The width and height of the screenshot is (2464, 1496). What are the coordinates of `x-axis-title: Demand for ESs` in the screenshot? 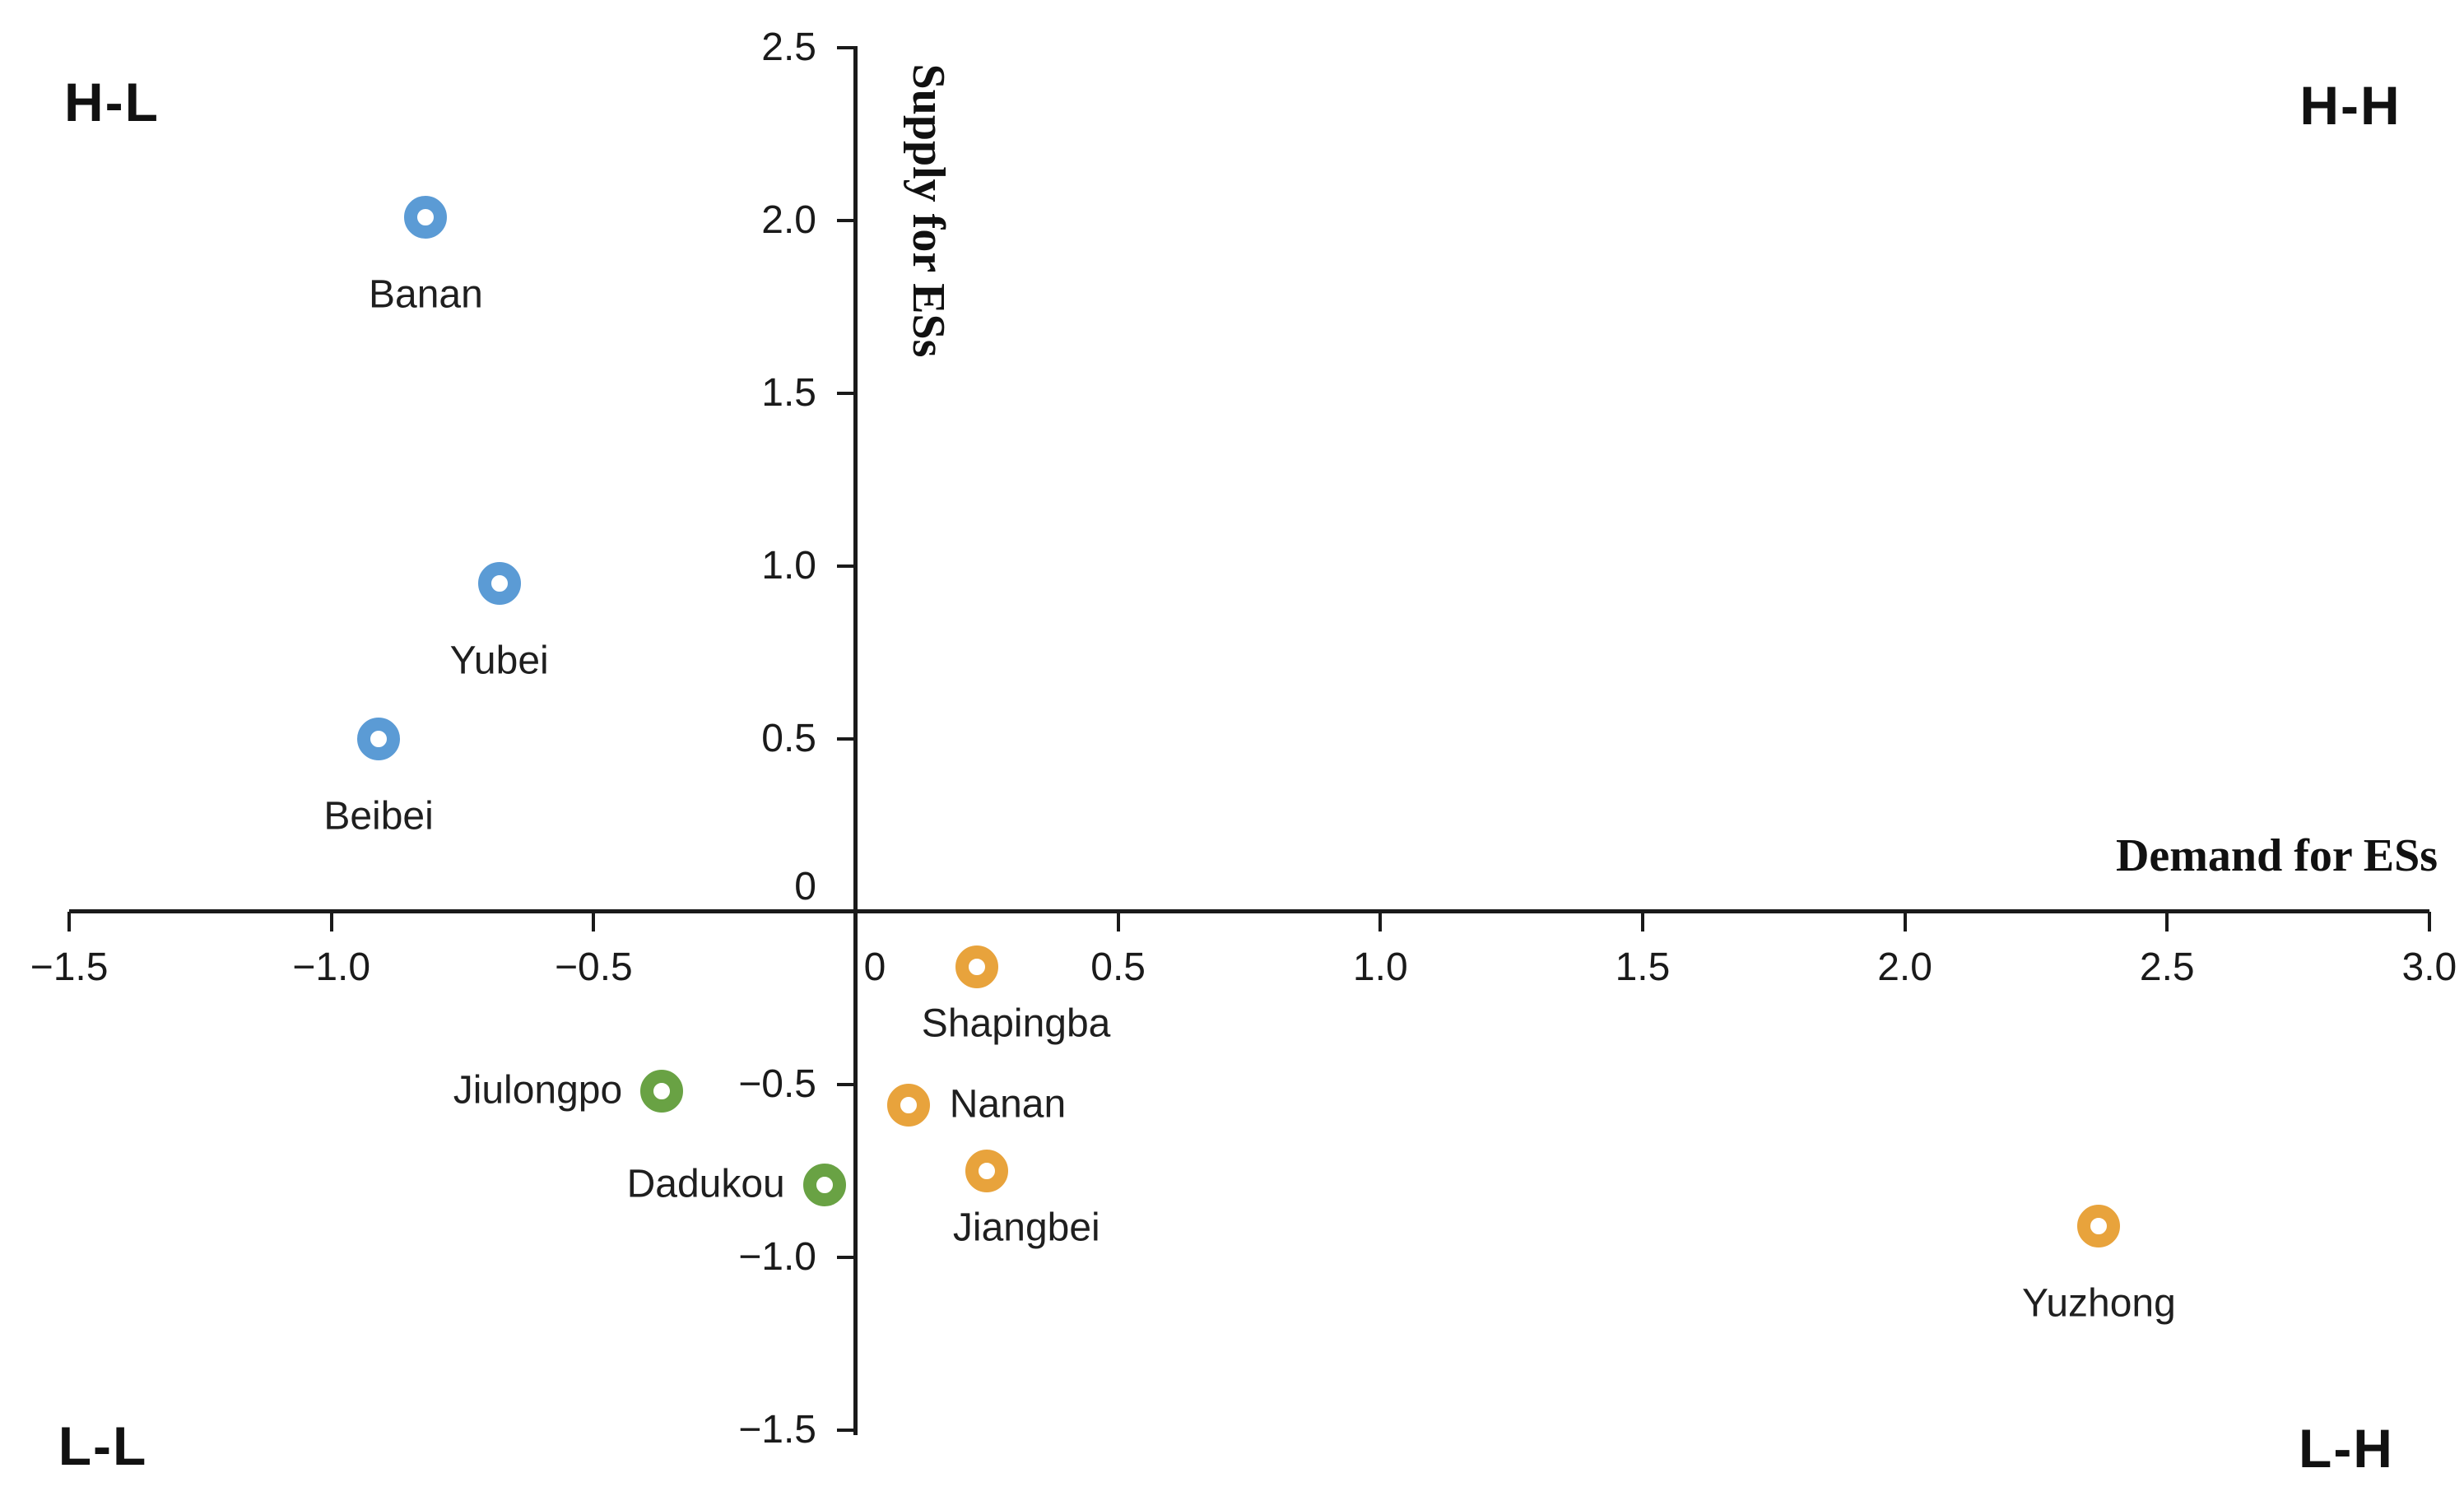 It's located at (2276, 855).